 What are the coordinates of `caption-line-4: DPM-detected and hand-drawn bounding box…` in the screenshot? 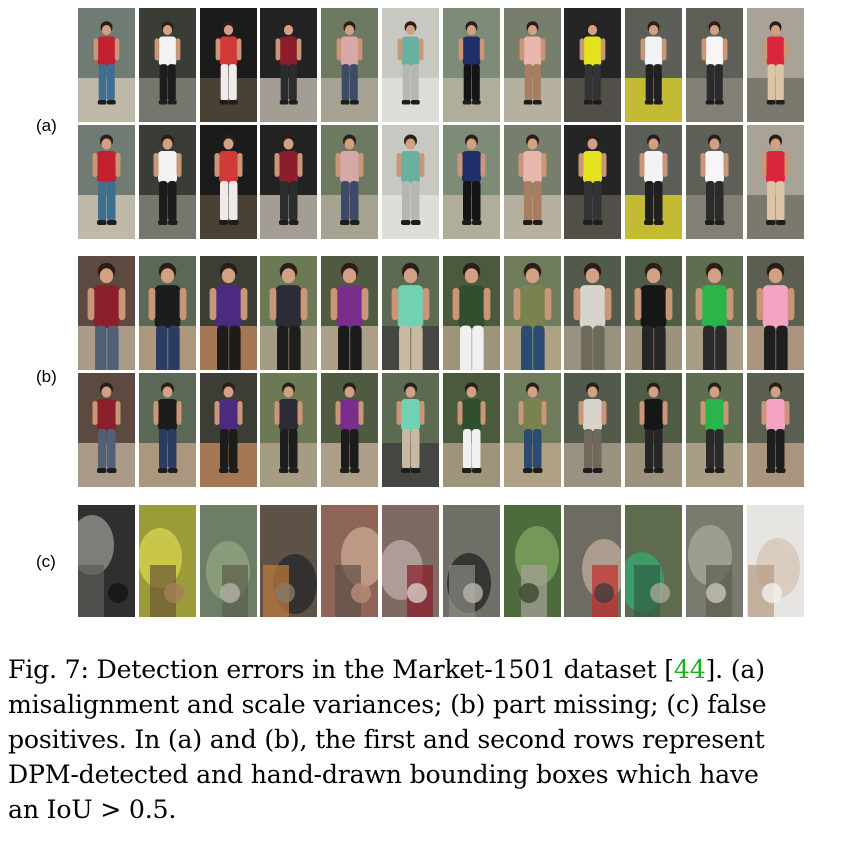 It's located at (383, 774).